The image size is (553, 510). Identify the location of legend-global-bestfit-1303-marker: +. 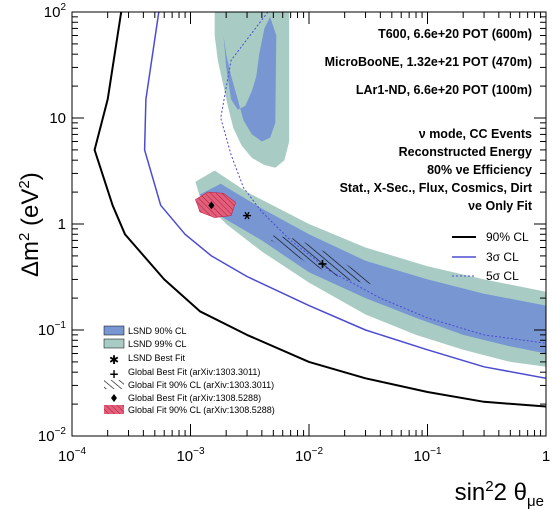
(114, 374).